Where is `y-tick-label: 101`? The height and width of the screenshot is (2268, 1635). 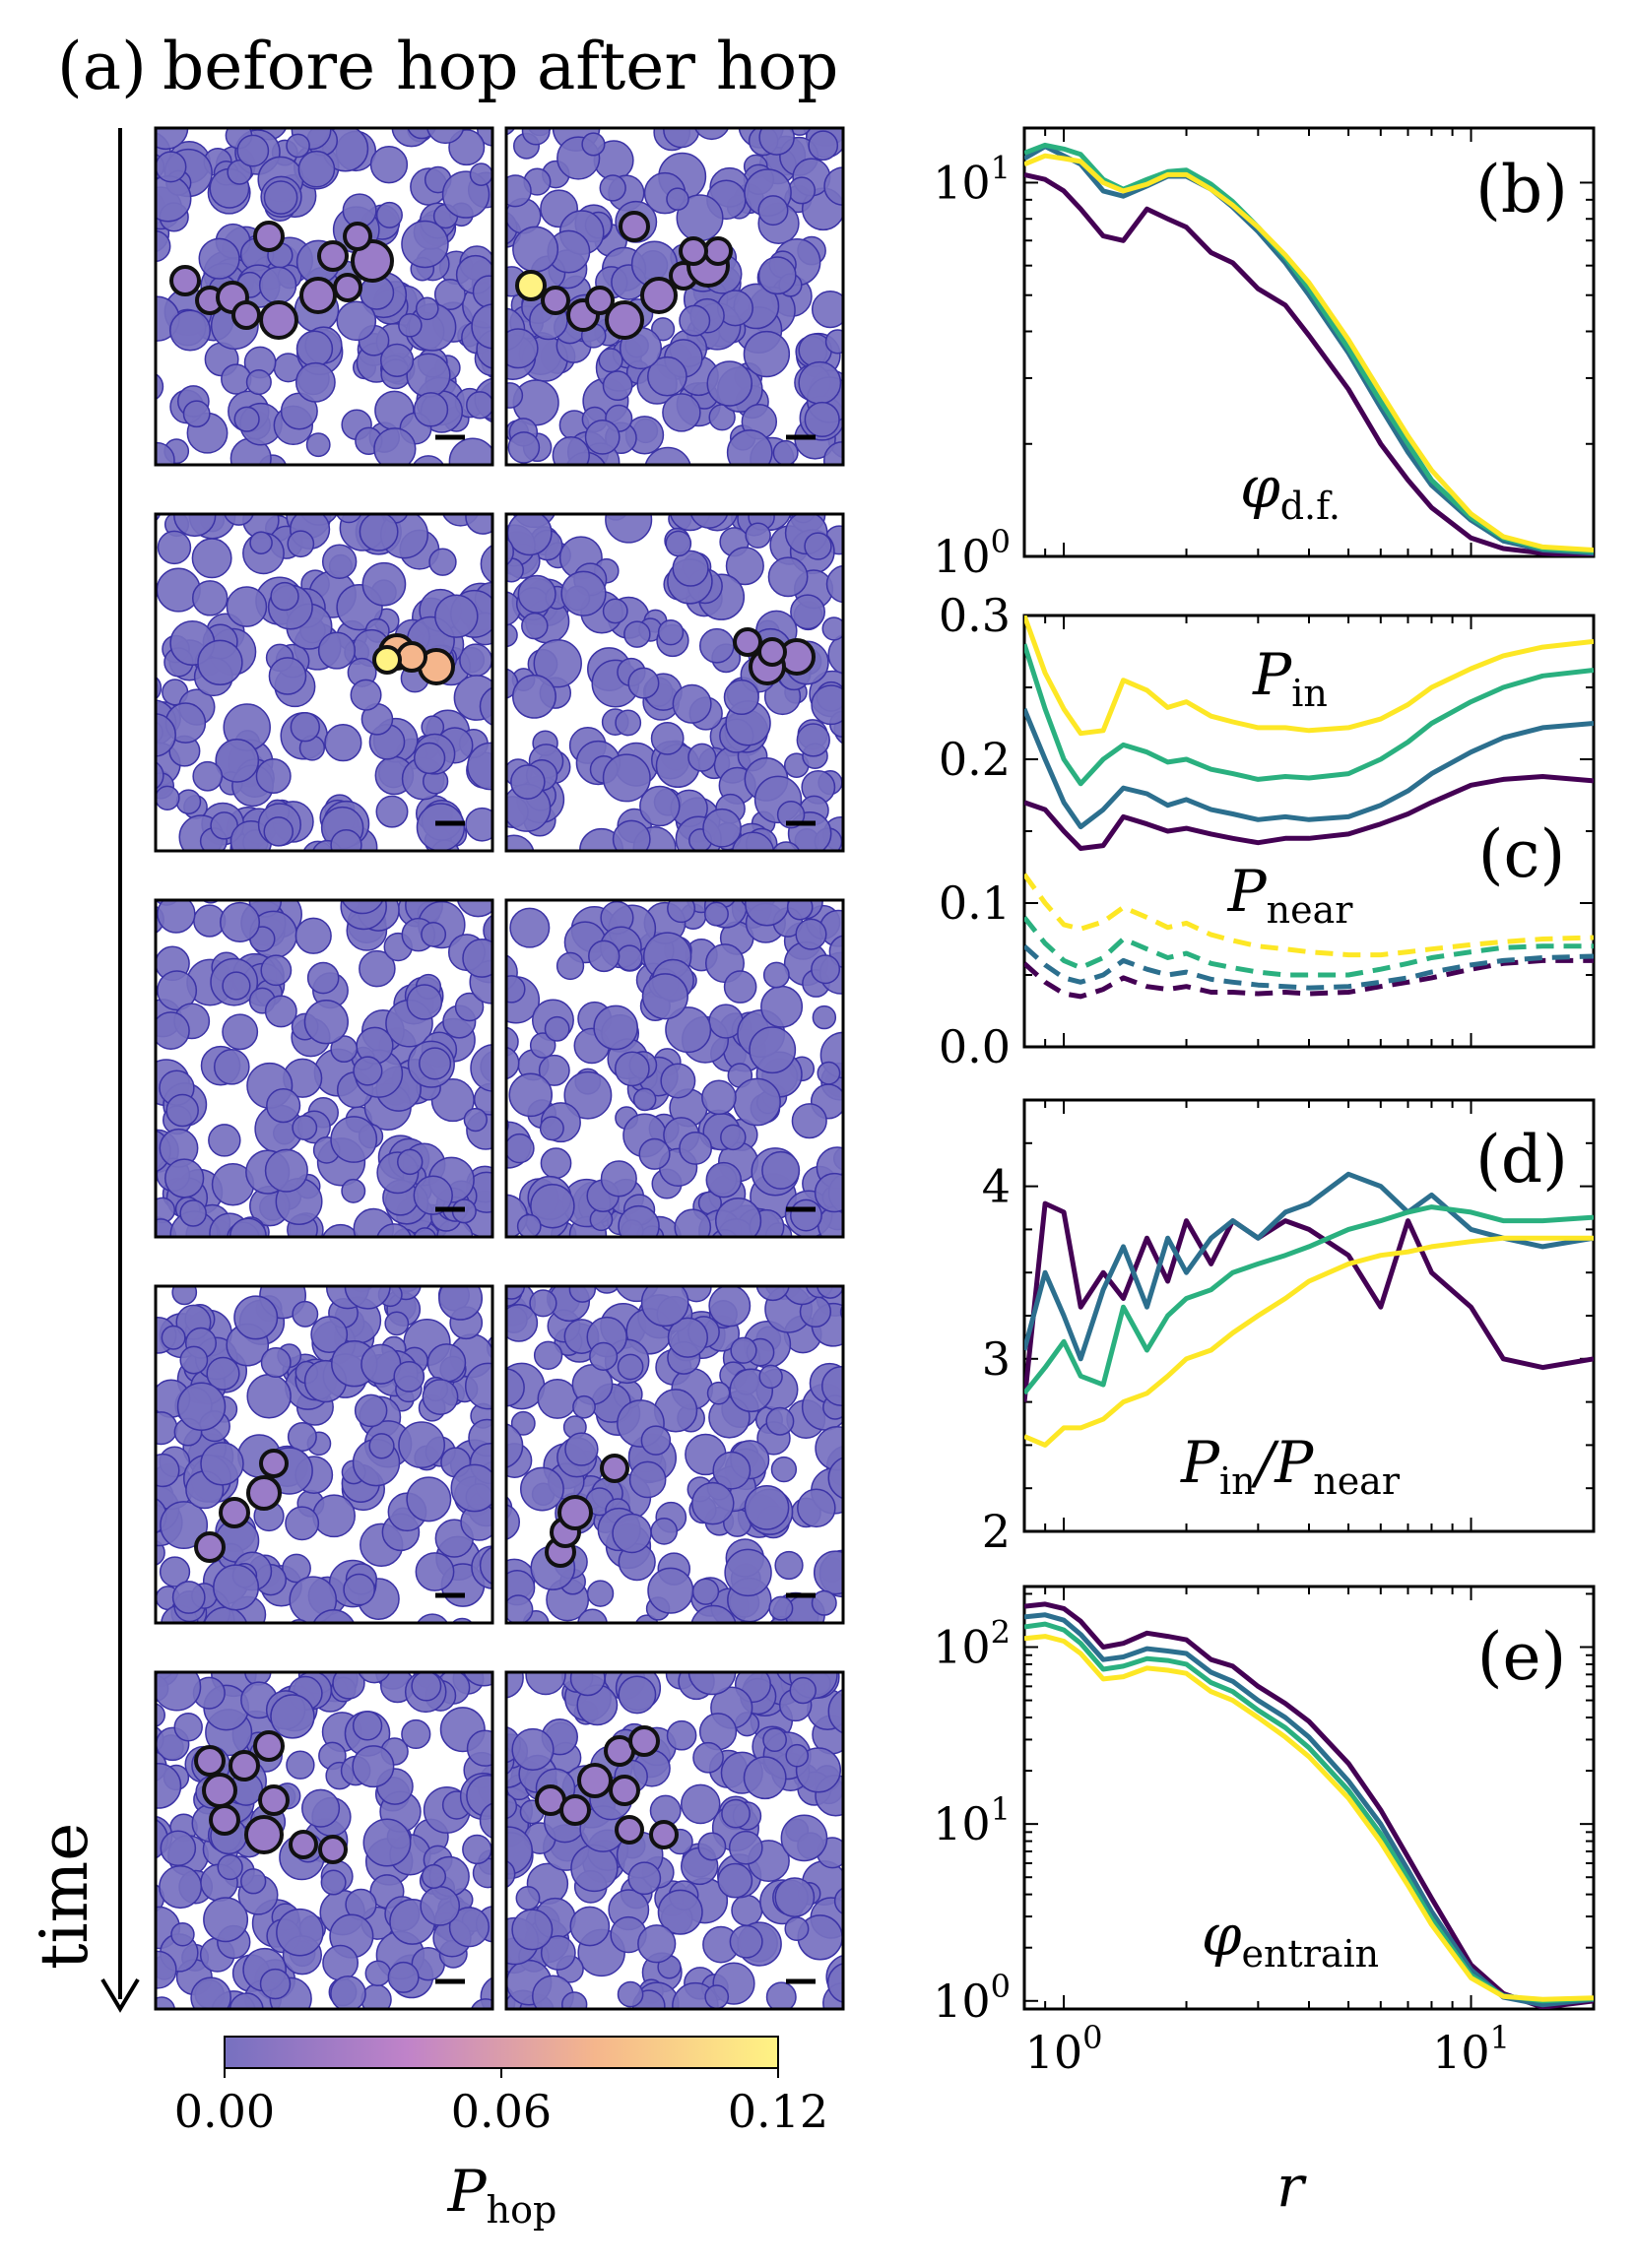
y-tick-label: 101 is located at coordinates (972, 1820).